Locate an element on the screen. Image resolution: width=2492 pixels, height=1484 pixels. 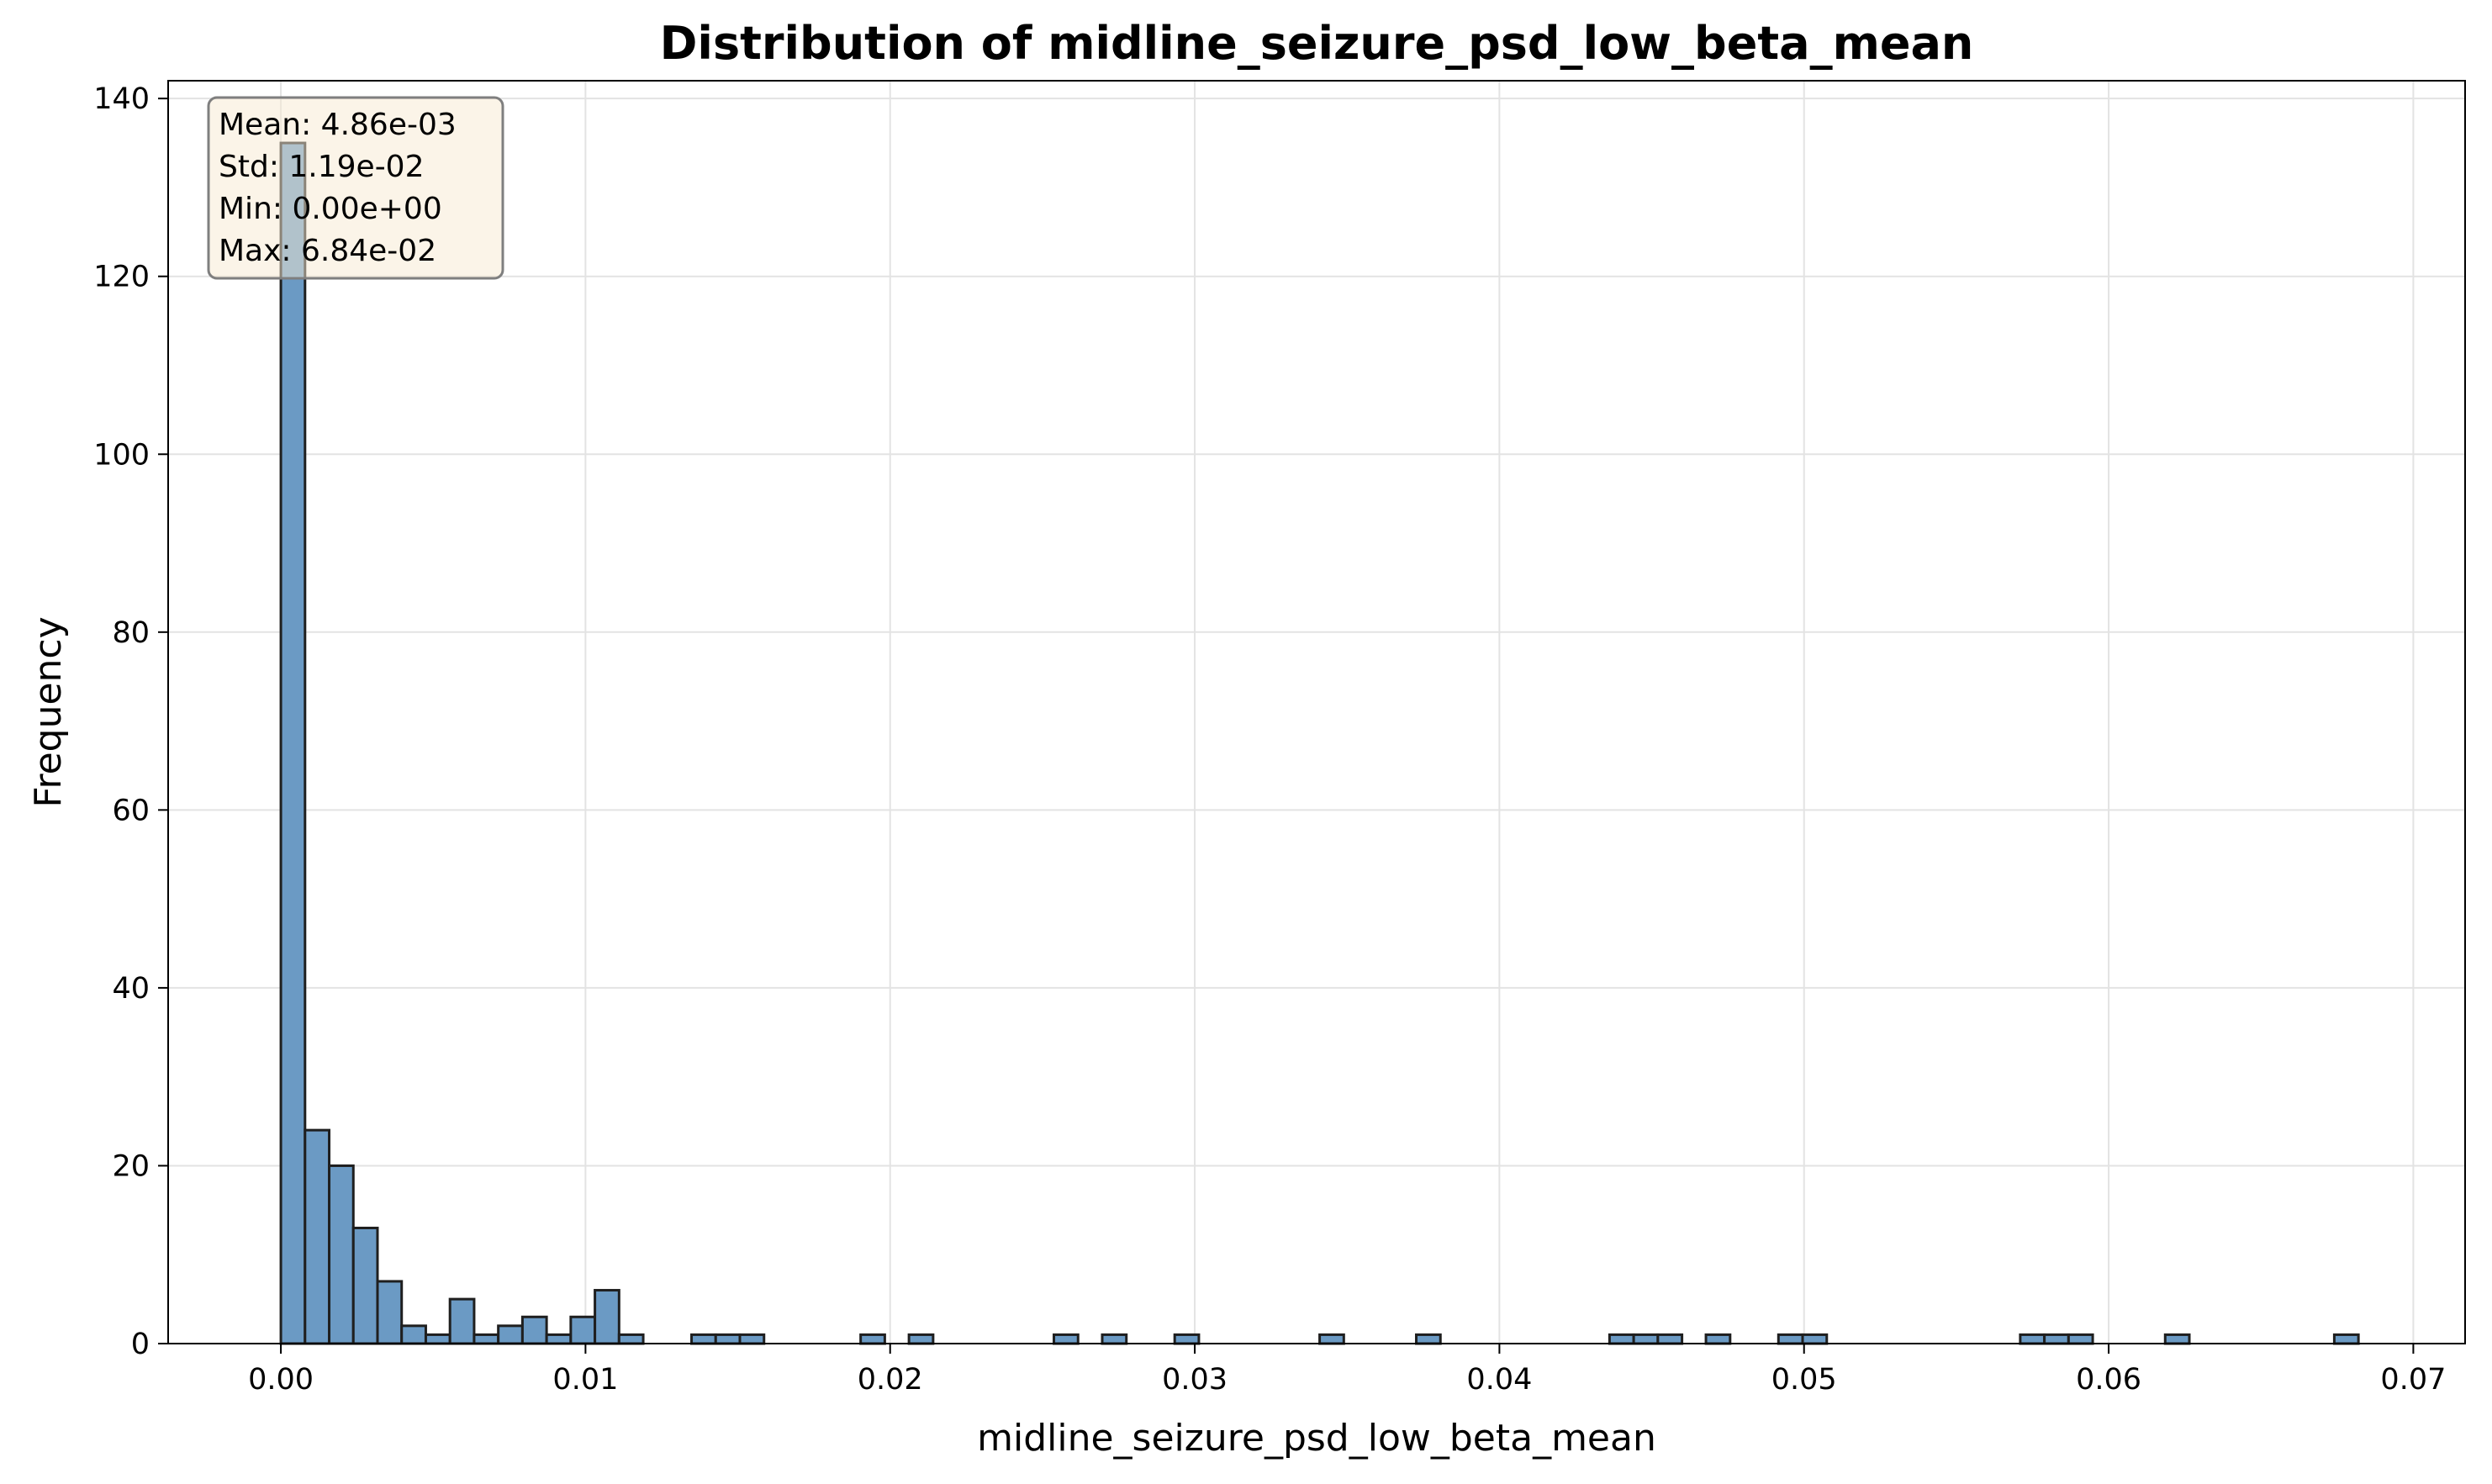
x-tick-label: 0.01 is located at coordinates (585, 1380).